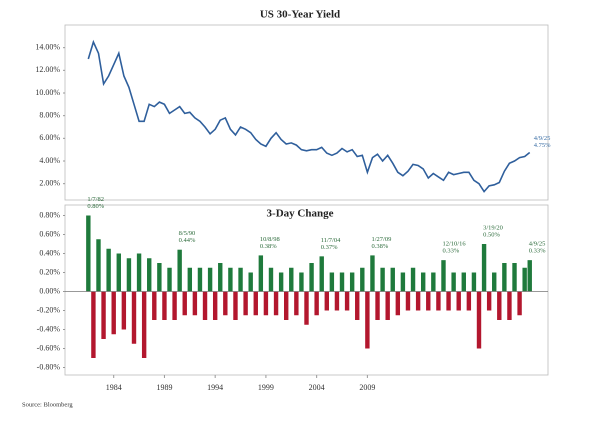  Describe the element at coordinates (49, 182) in the screenshot. I see `y-tick-label: 2.00%` at that location.